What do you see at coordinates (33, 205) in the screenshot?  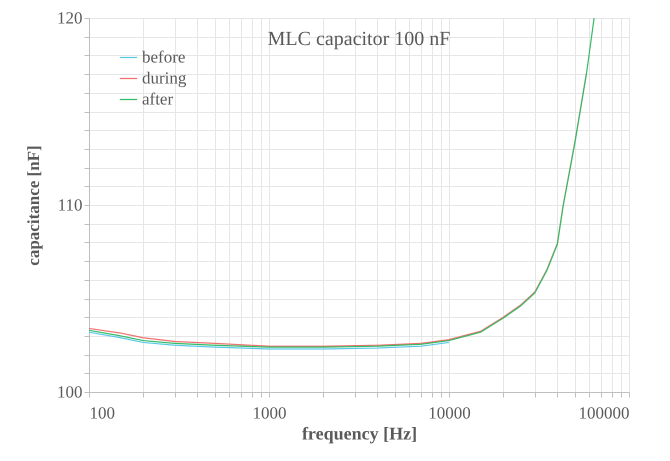 I see `y-axis-title: capacitance [nF]` at bounding box center [33, 205].